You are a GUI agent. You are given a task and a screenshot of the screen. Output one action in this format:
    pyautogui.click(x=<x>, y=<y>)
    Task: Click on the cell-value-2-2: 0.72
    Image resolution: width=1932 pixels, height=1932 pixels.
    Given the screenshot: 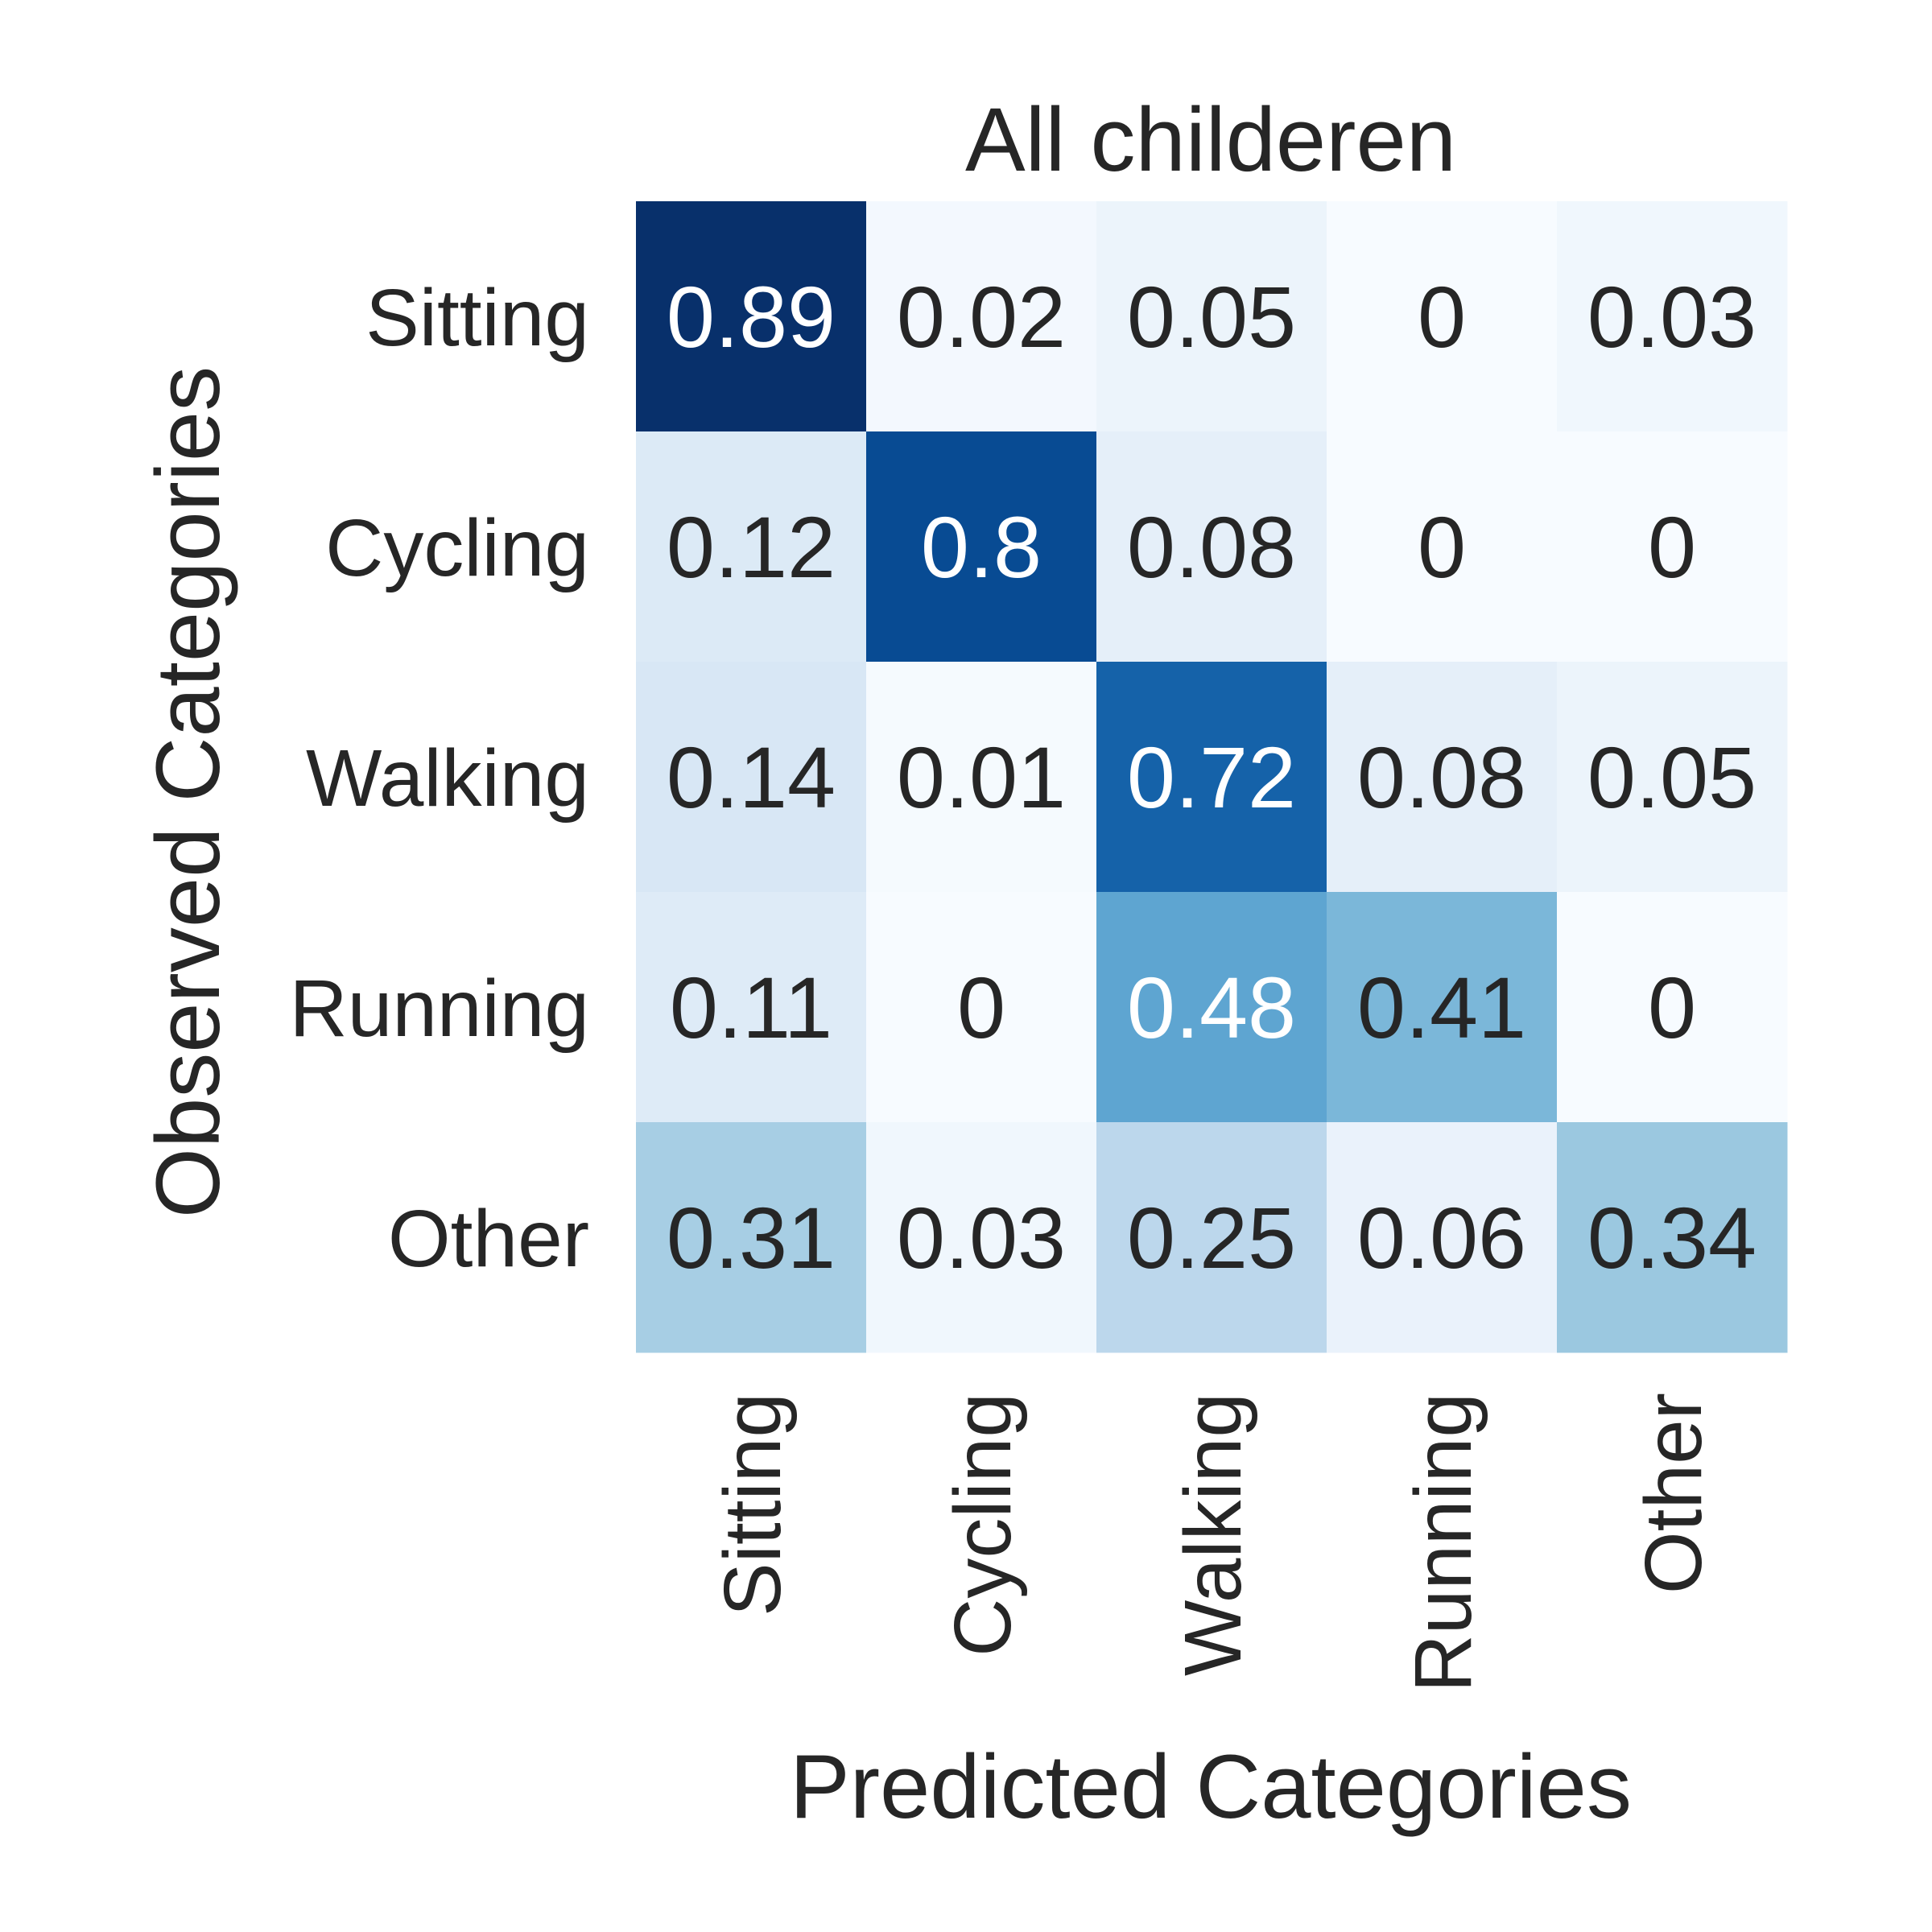 What is the action you would take?
    pyautogui.click(x=1211, y=777)
    